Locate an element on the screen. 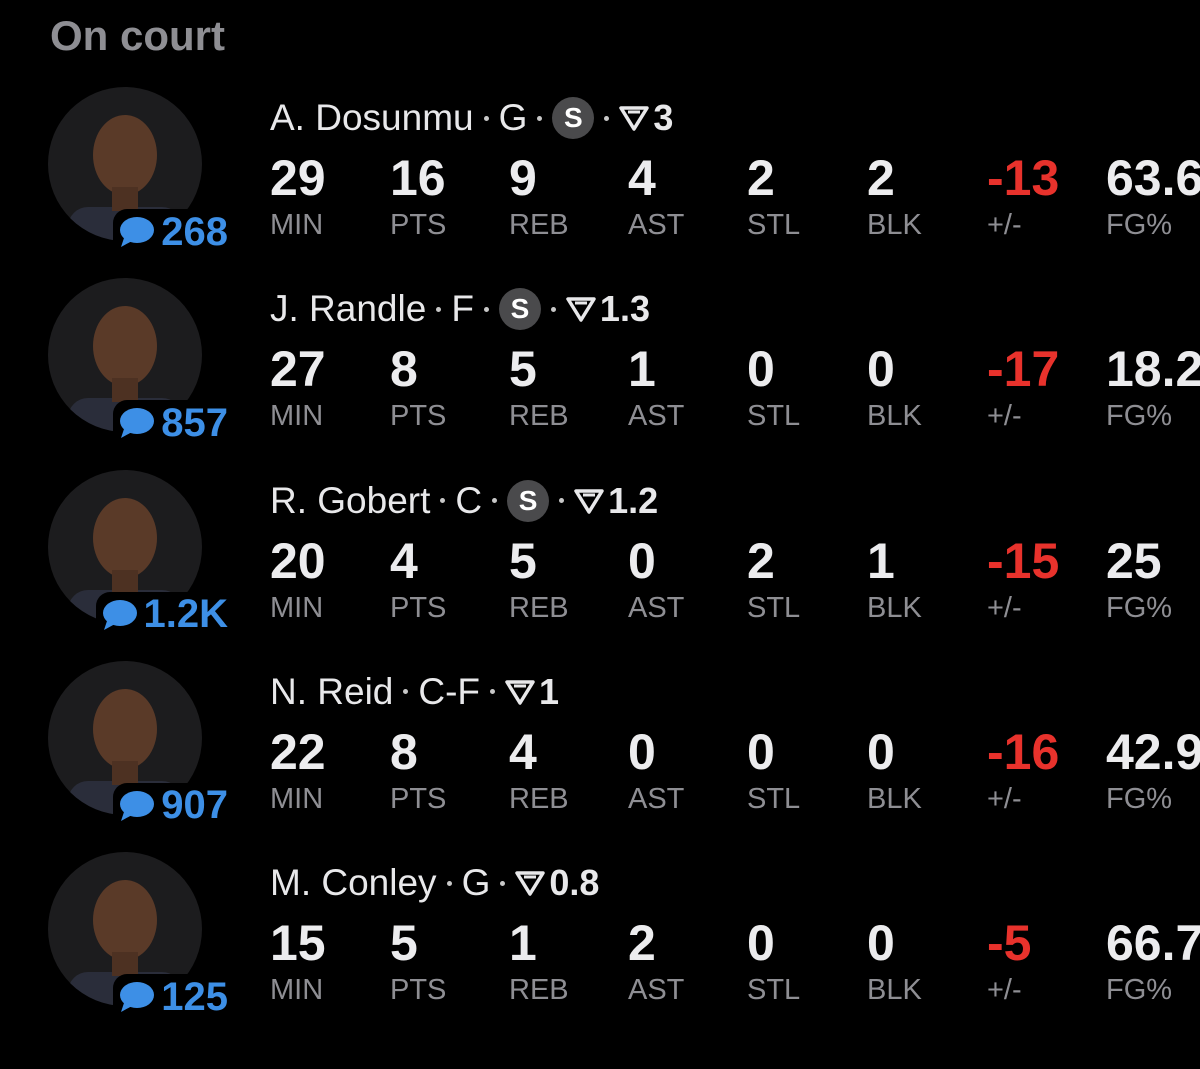 This screenshot has width=1200, height=1069. stat-value: 25 is located at coordinates (1134, 560).